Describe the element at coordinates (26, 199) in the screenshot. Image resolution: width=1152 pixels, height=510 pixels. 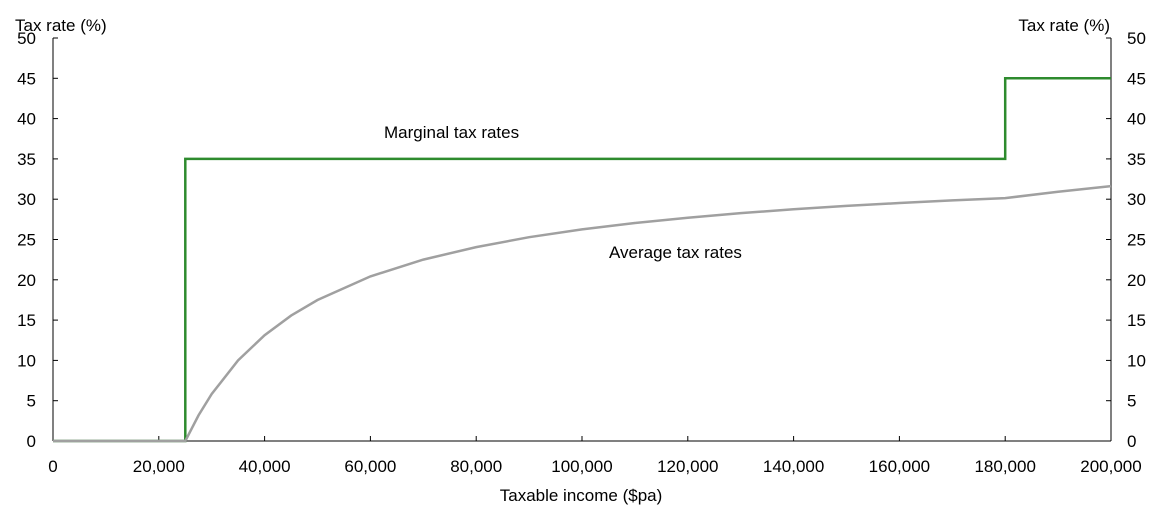
I see `left-y-tick-label: 30` at that location.